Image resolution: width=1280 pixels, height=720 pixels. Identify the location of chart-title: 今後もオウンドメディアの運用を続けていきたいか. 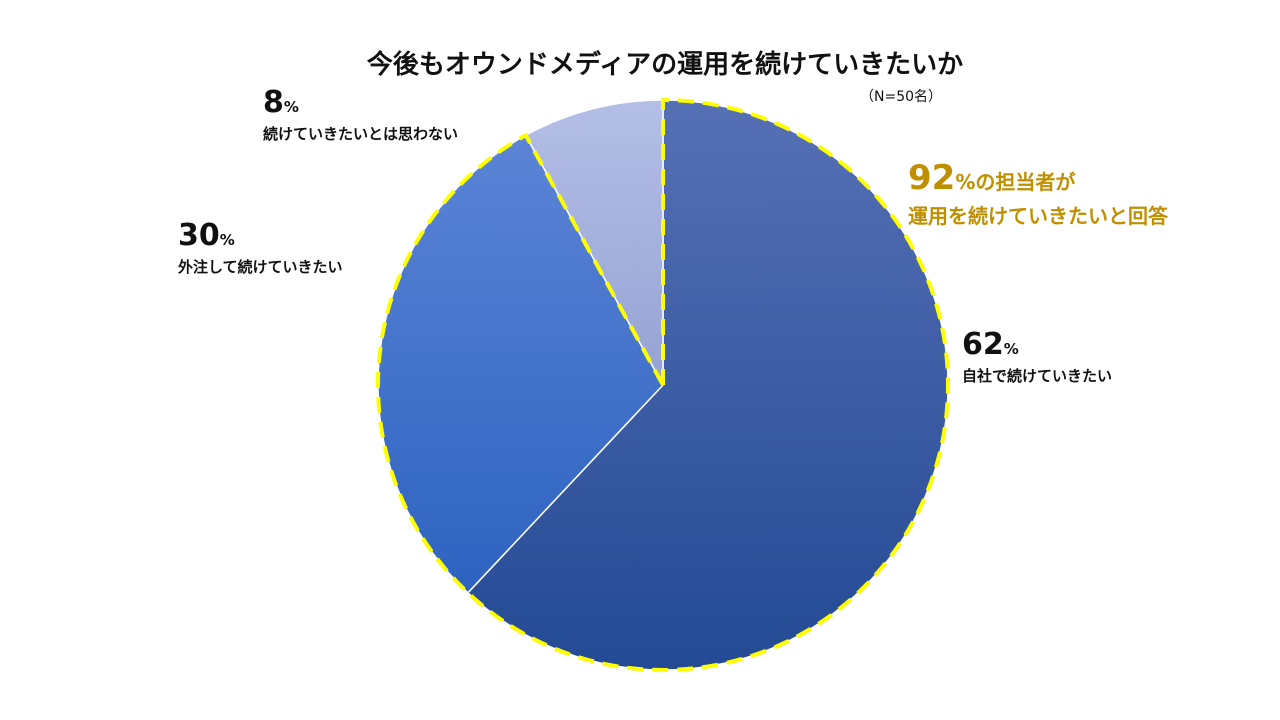
(665, 65).